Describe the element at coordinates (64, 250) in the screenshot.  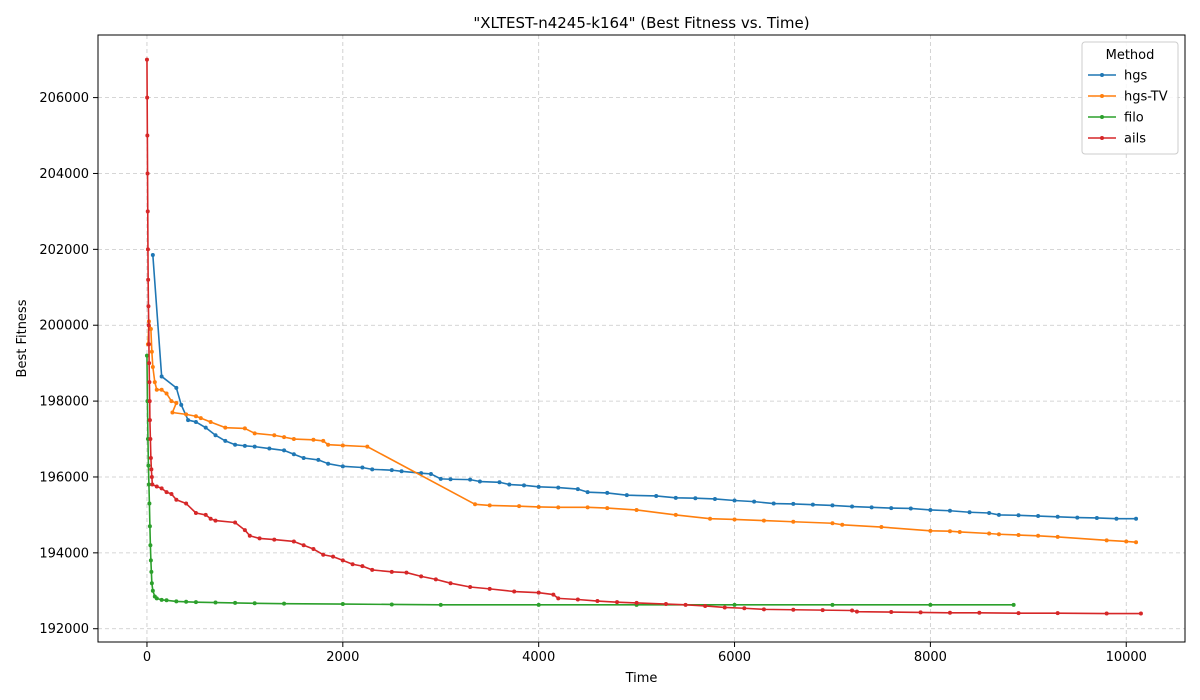
I see `y-tick-label: 202000` at that location.